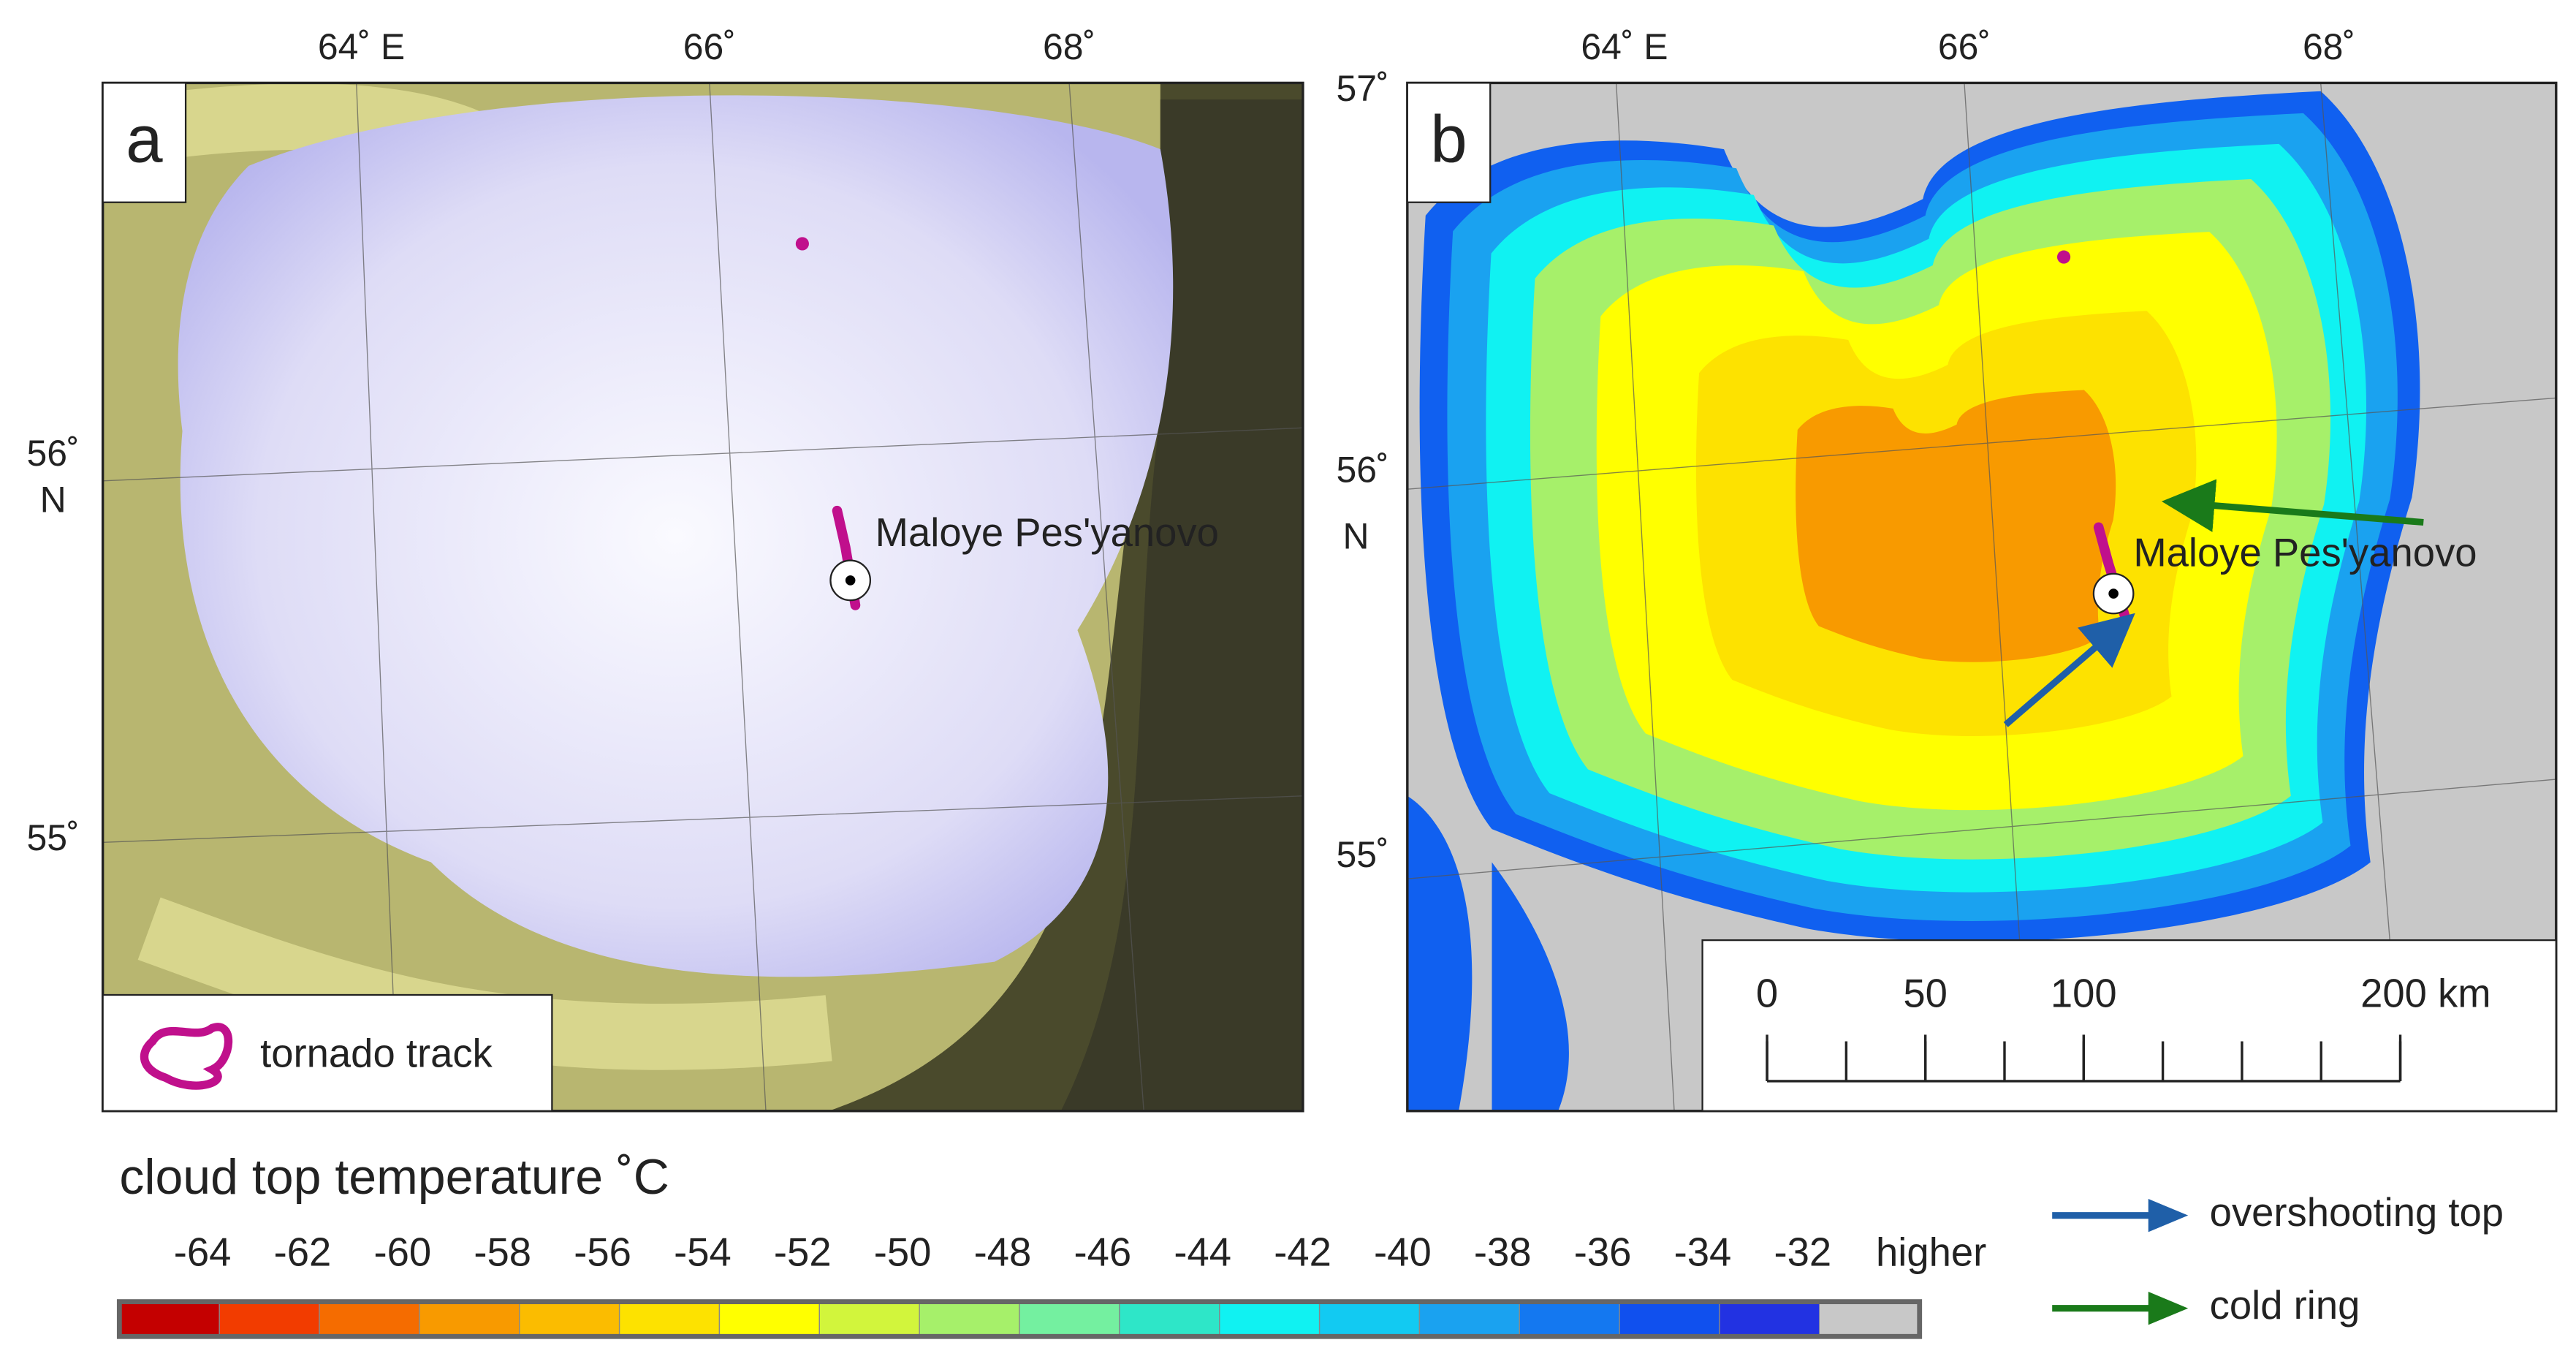 This screenshot has height=1367, width=2576. What do you see at coordinates (1956, 526) in the screenshot?
I see `temperature-zone` at bounding box center [1956, 526].